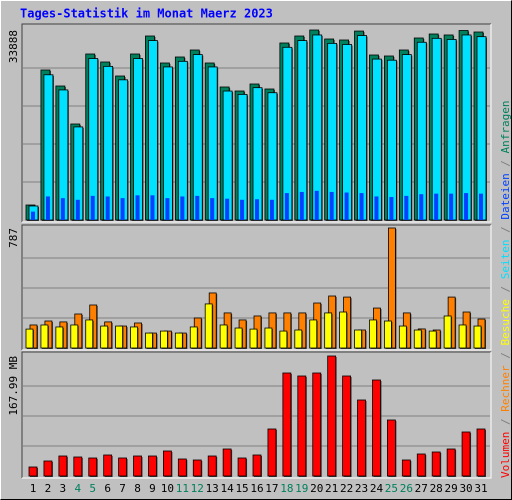  I want to click on legend-entry: Besuche, so click(505, 322).